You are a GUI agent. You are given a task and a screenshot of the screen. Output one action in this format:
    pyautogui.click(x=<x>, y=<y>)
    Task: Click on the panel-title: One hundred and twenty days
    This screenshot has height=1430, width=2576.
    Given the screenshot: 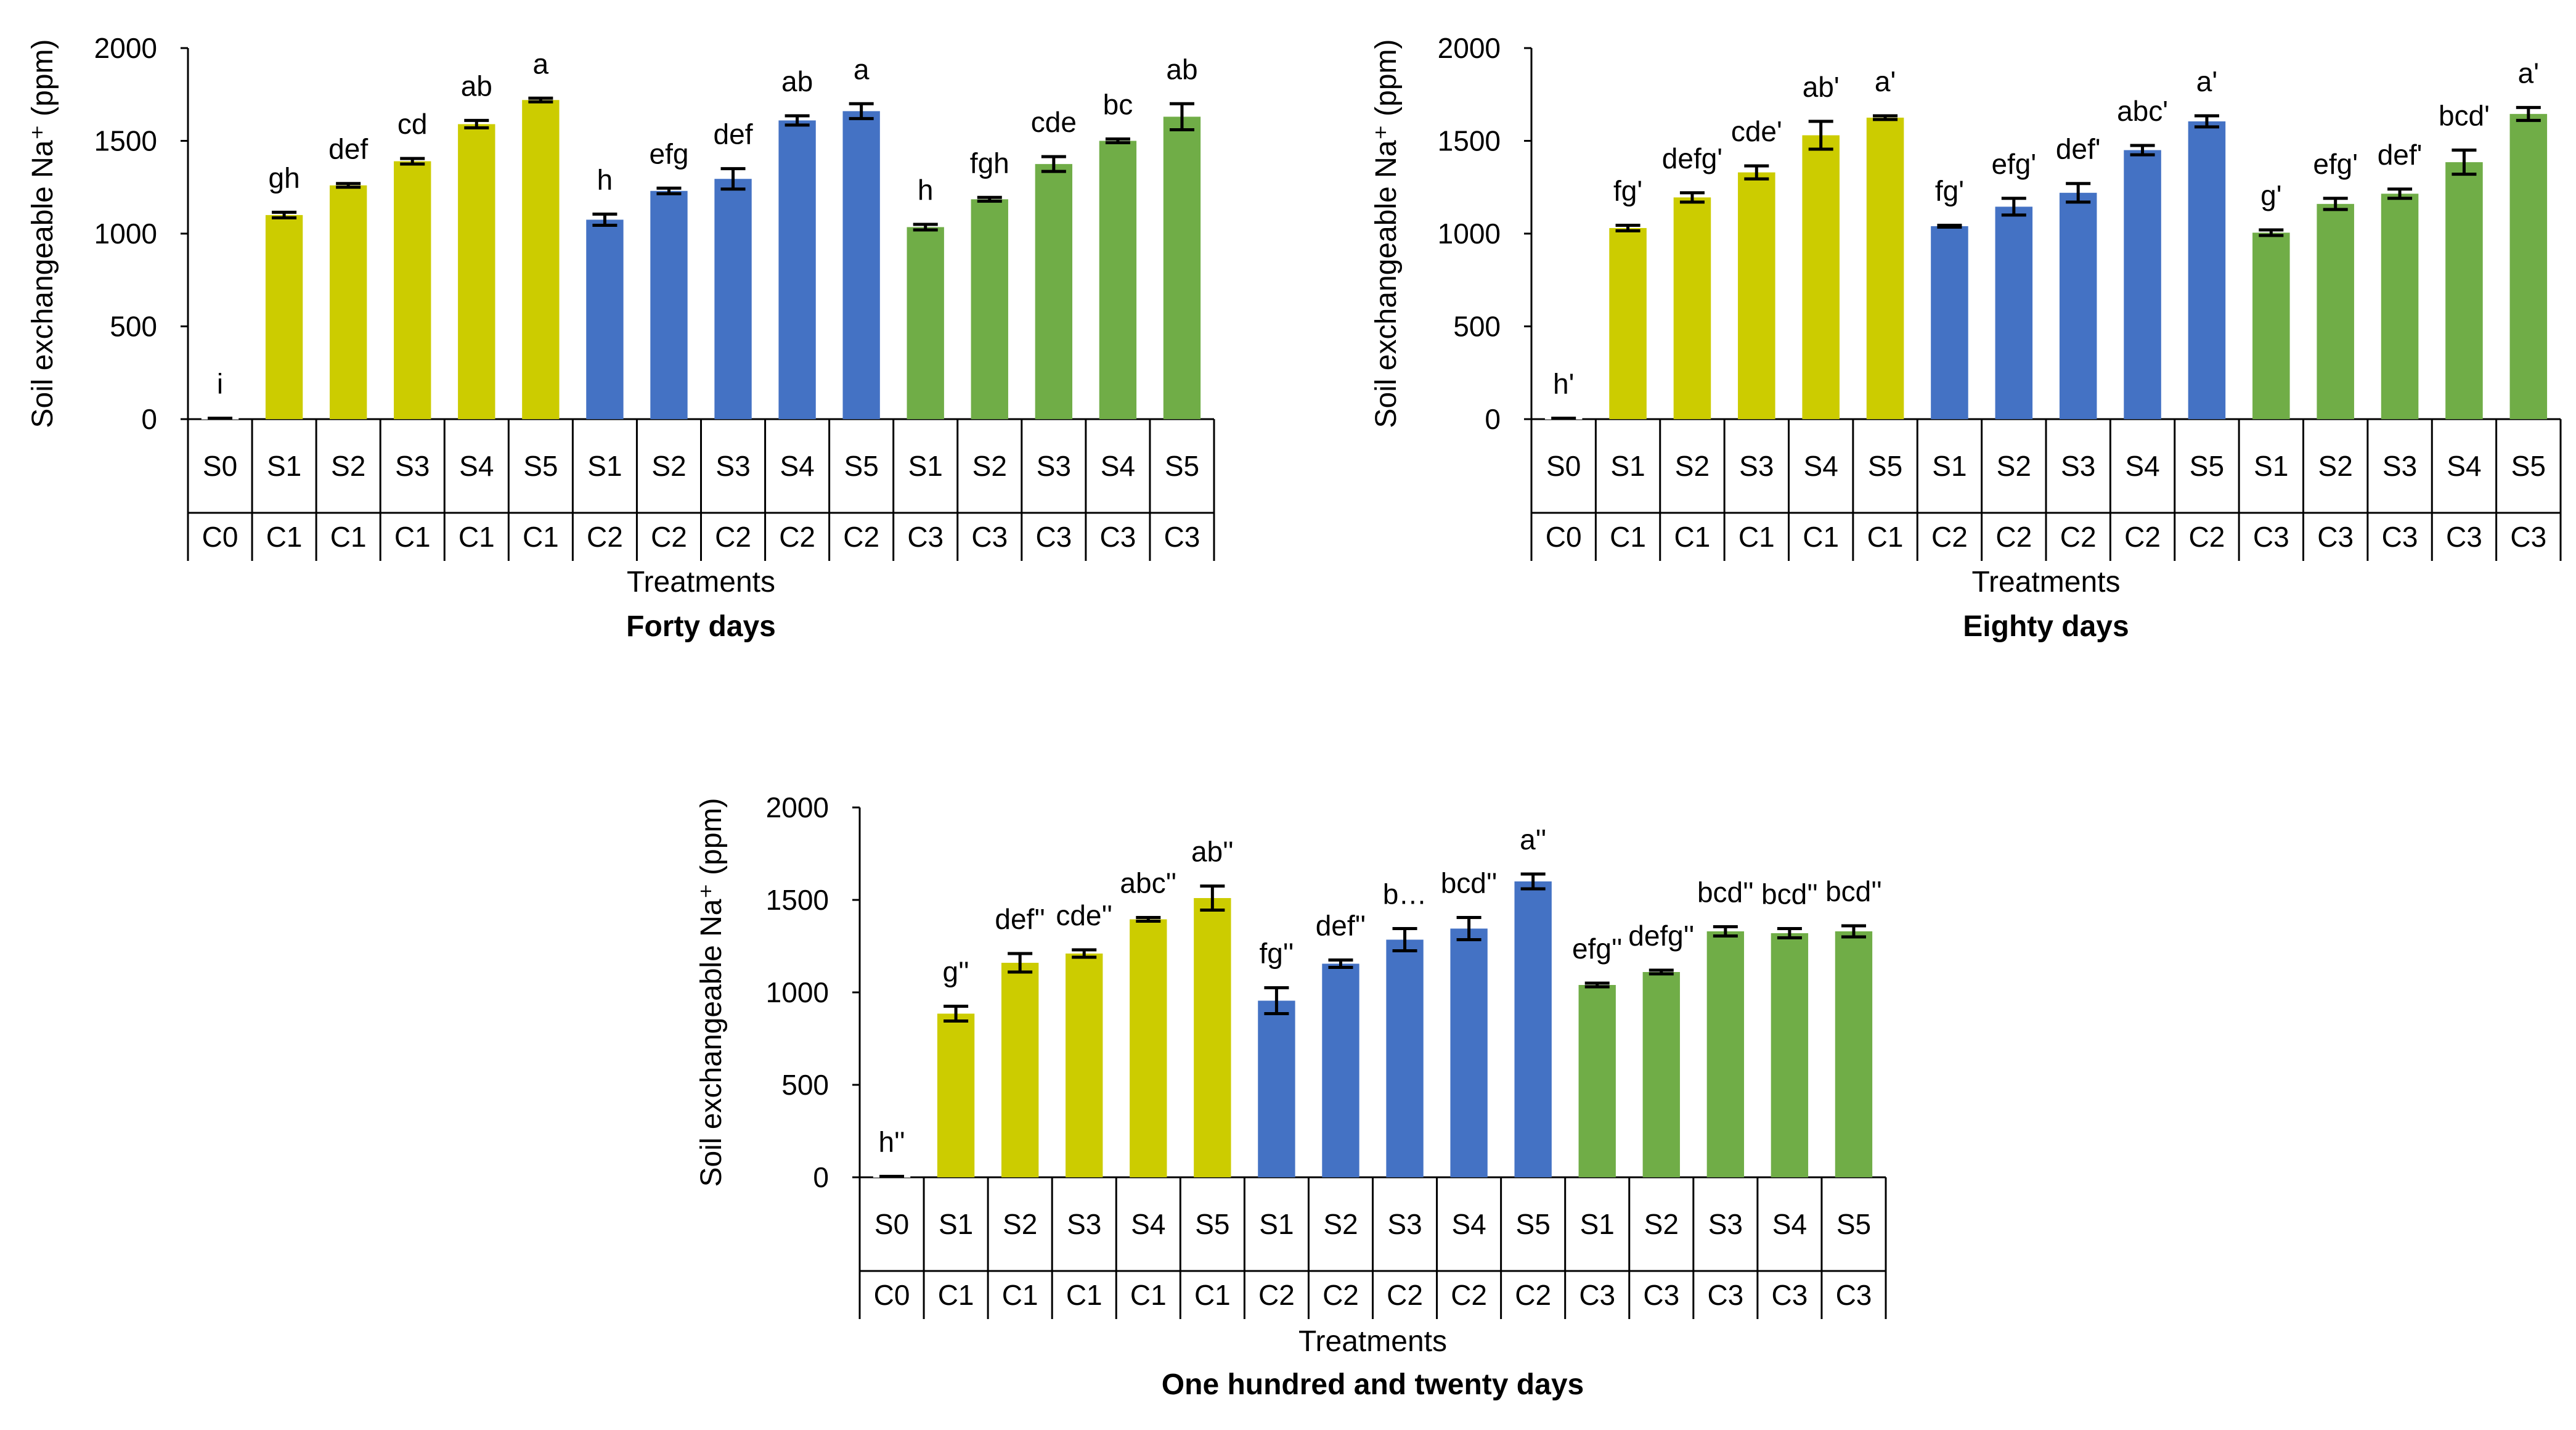 What is the action you would take?
    pyautogui.click(x=1373, y=1384)
    